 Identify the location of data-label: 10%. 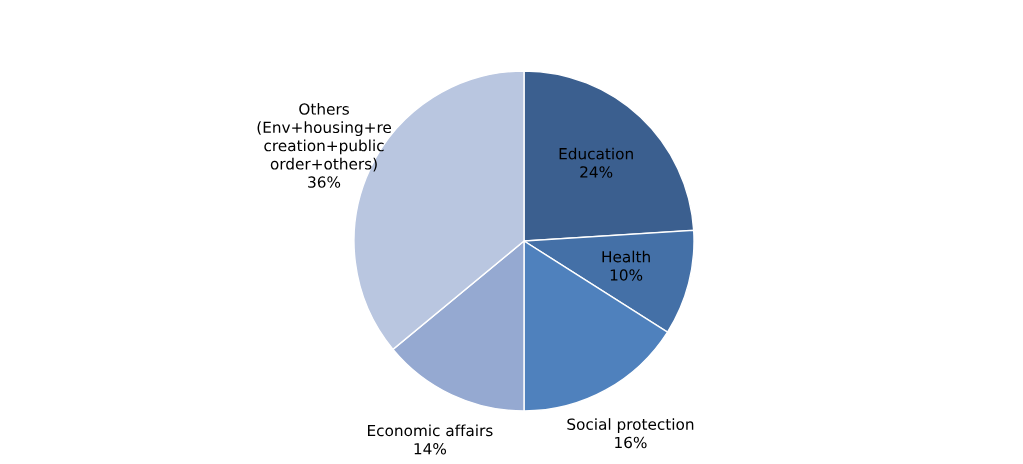
(626, 275).